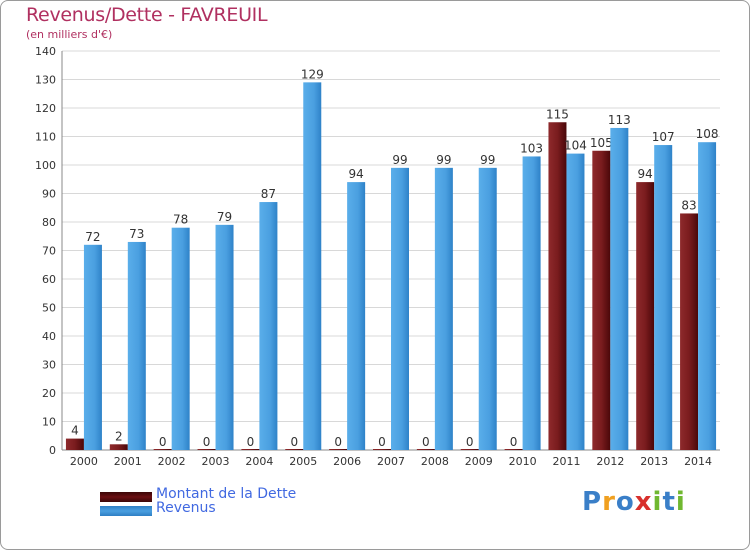 This screenshot has height=550, width=750. Describe the element at coordinates (49, 279) in the screenshot. I see `y-tick-label: 60` at that location.